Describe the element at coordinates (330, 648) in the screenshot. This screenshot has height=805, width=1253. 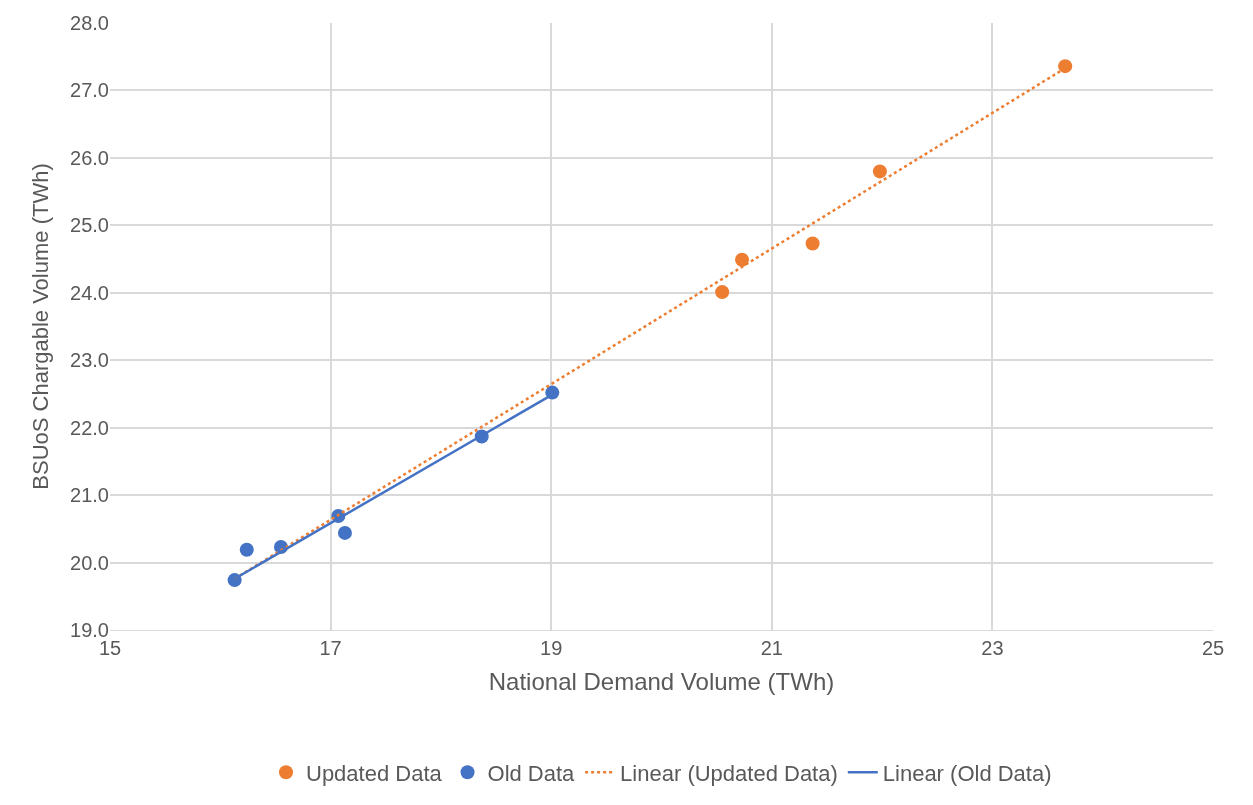
I see `x-tick-label: 17` at that location.